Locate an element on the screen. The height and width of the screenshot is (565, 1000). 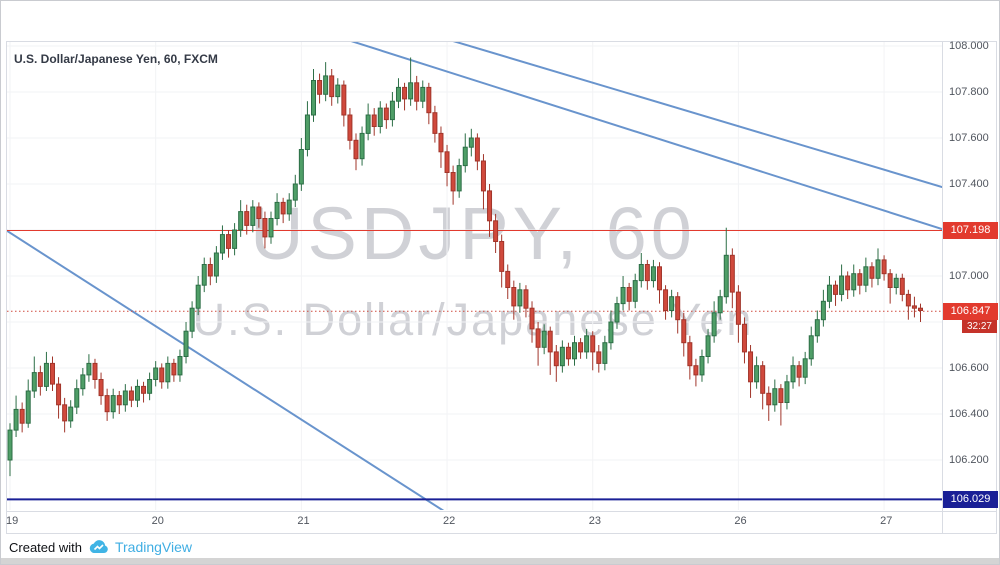
attribution-footer: Created with TradingView is located at coordinates (100, 547).